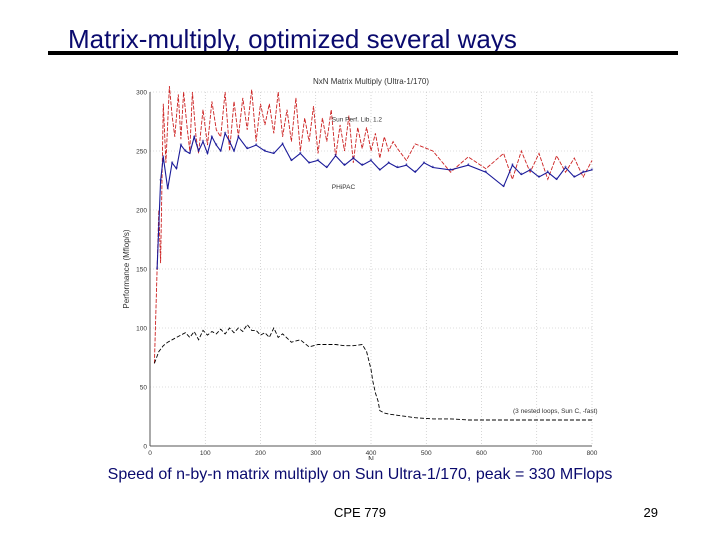 This screenshot has width=720, height=540. I want to click on naive-loops-line, so click(372, 372).